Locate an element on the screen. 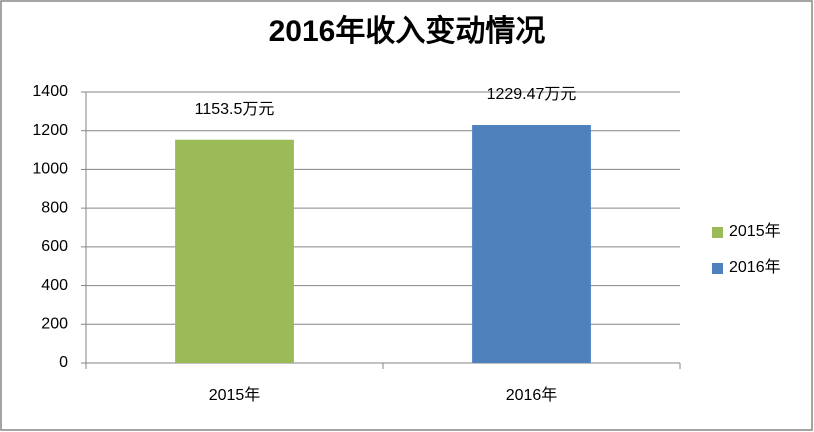 The image size is (814, 432). x-tick-label: 2015年 is located at coordinates (235, 395).